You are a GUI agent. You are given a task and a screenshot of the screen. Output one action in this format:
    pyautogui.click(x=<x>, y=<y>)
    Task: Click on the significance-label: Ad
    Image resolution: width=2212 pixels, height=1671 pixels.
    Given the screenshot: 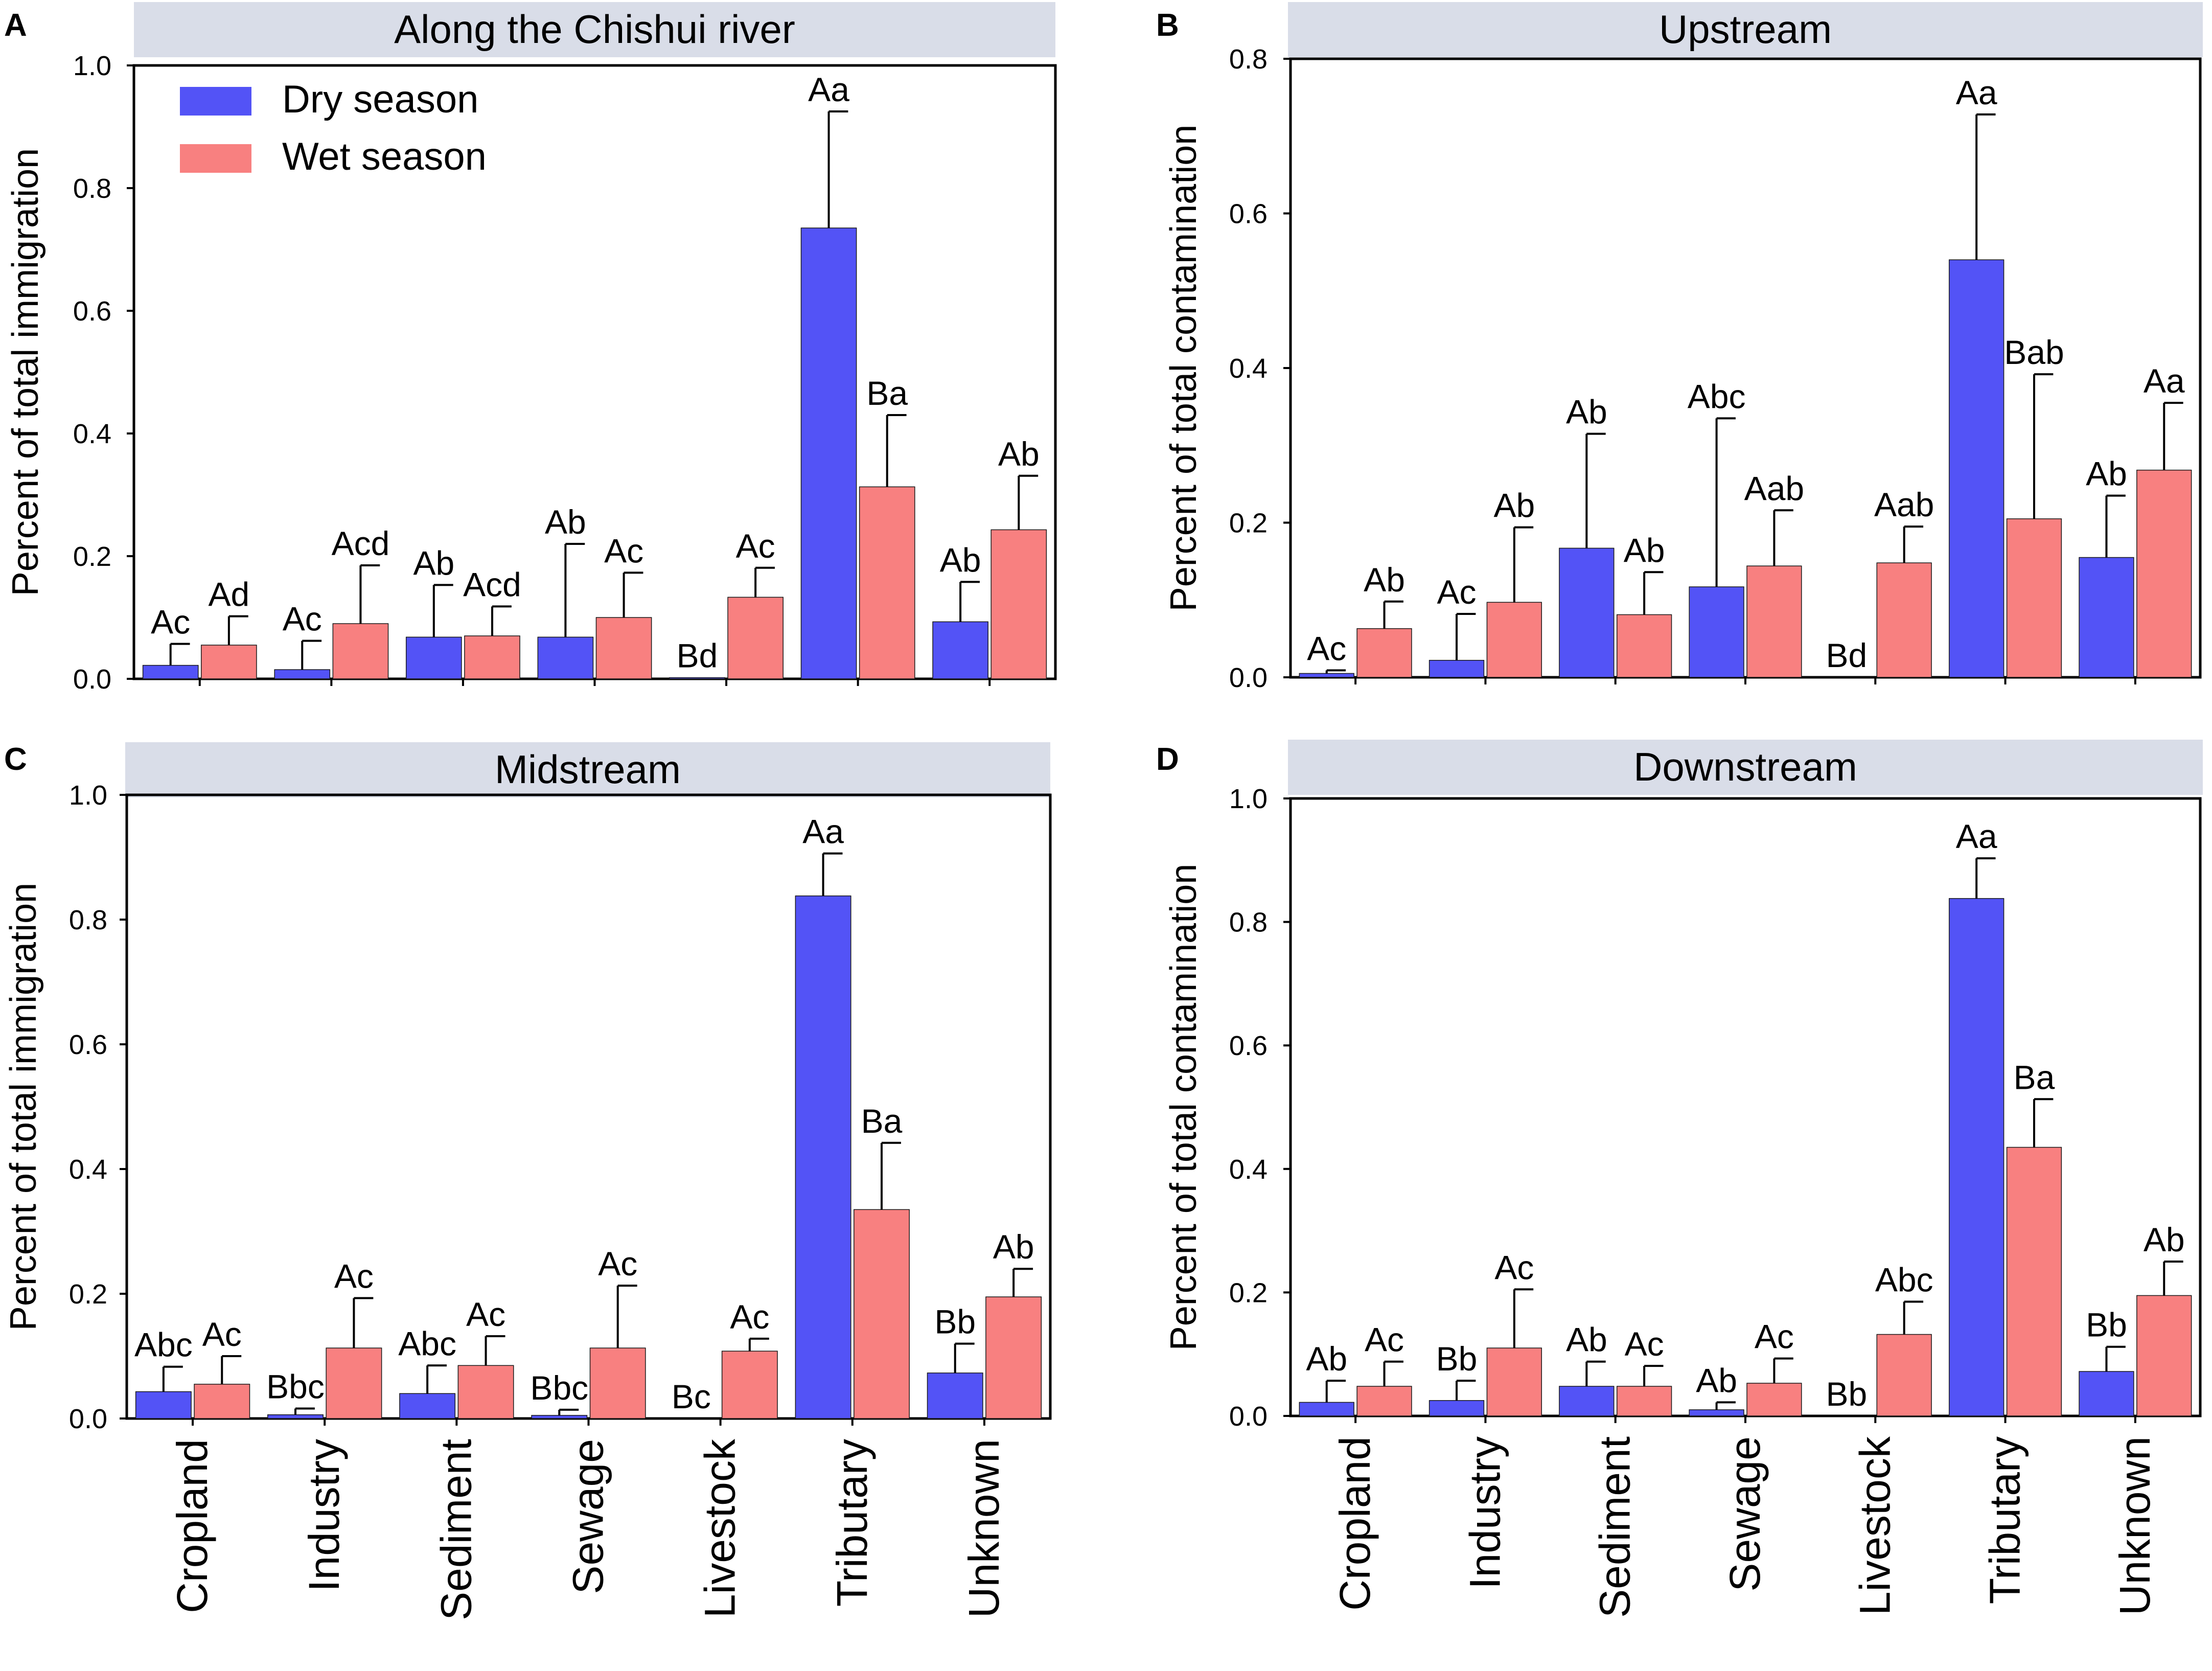 What is the action you would take?
    pyautogui.click(x=229, y=595)
    